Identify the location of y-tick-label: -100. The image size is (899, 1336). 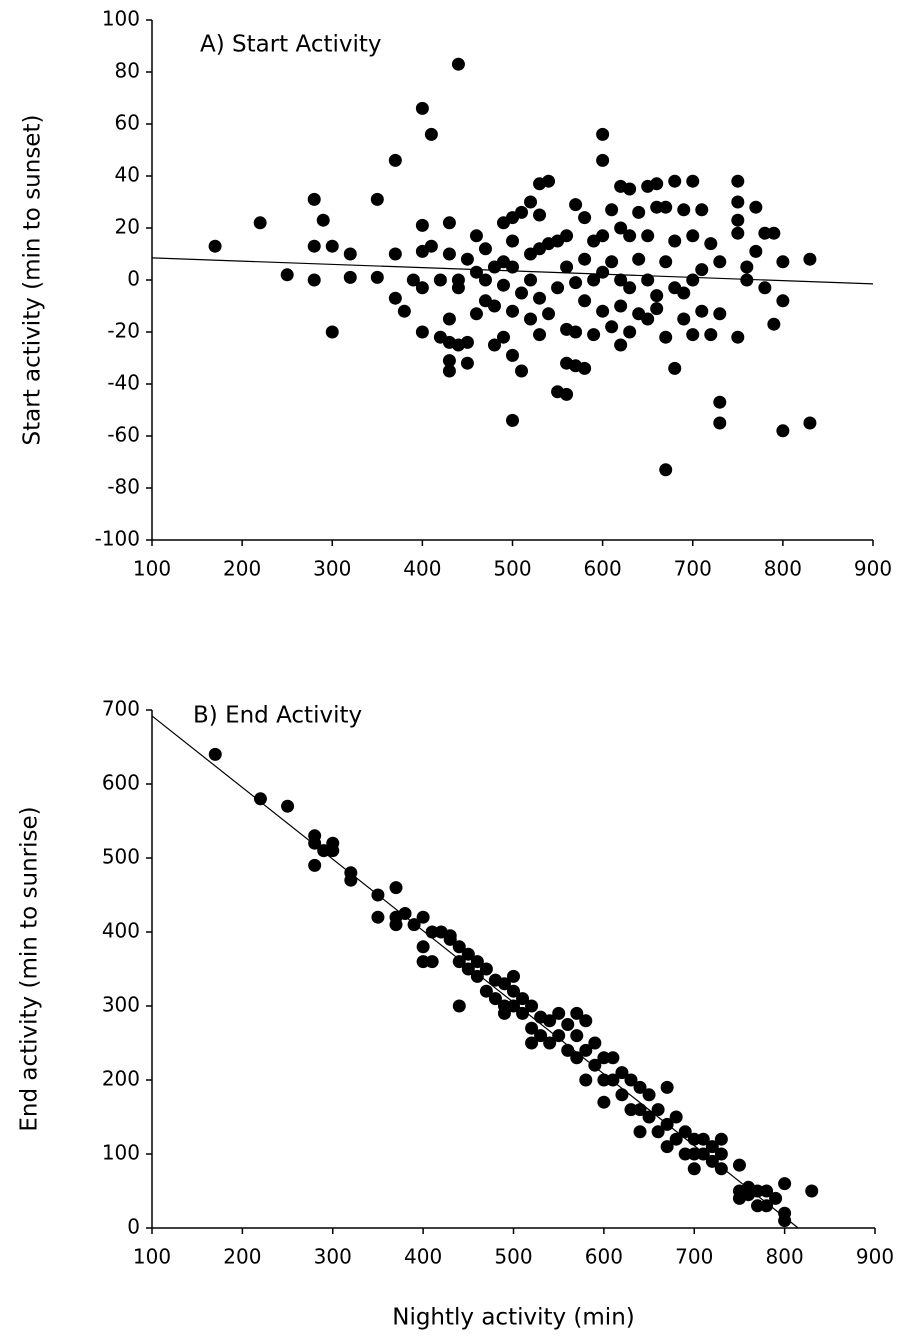
(117, 539).